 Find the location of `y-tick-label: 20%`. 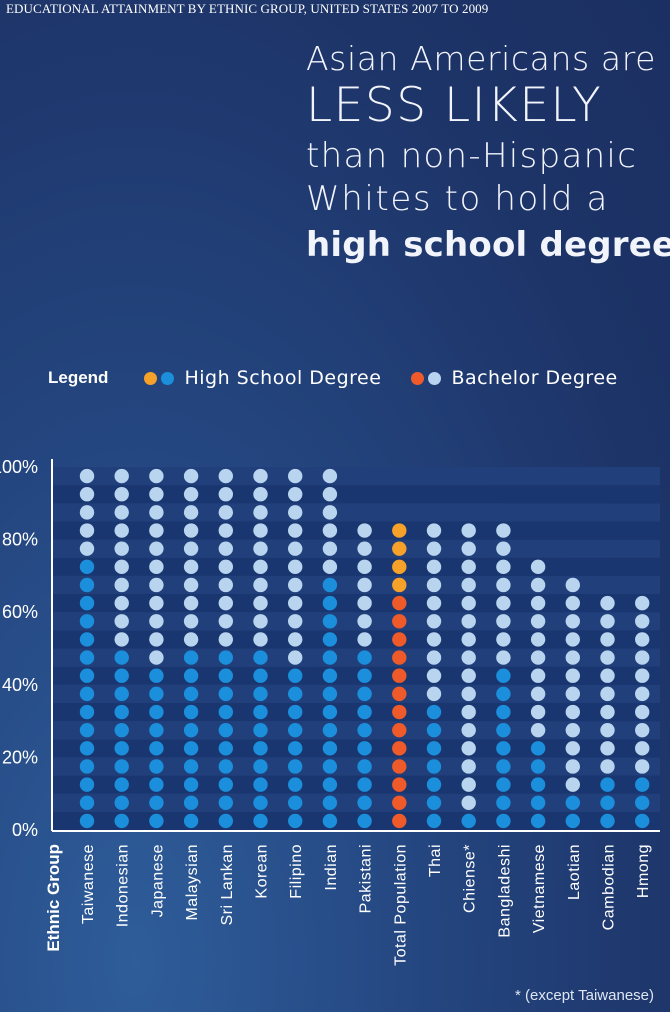

y-tick-label: 20% is located at coordinates (20, 757).